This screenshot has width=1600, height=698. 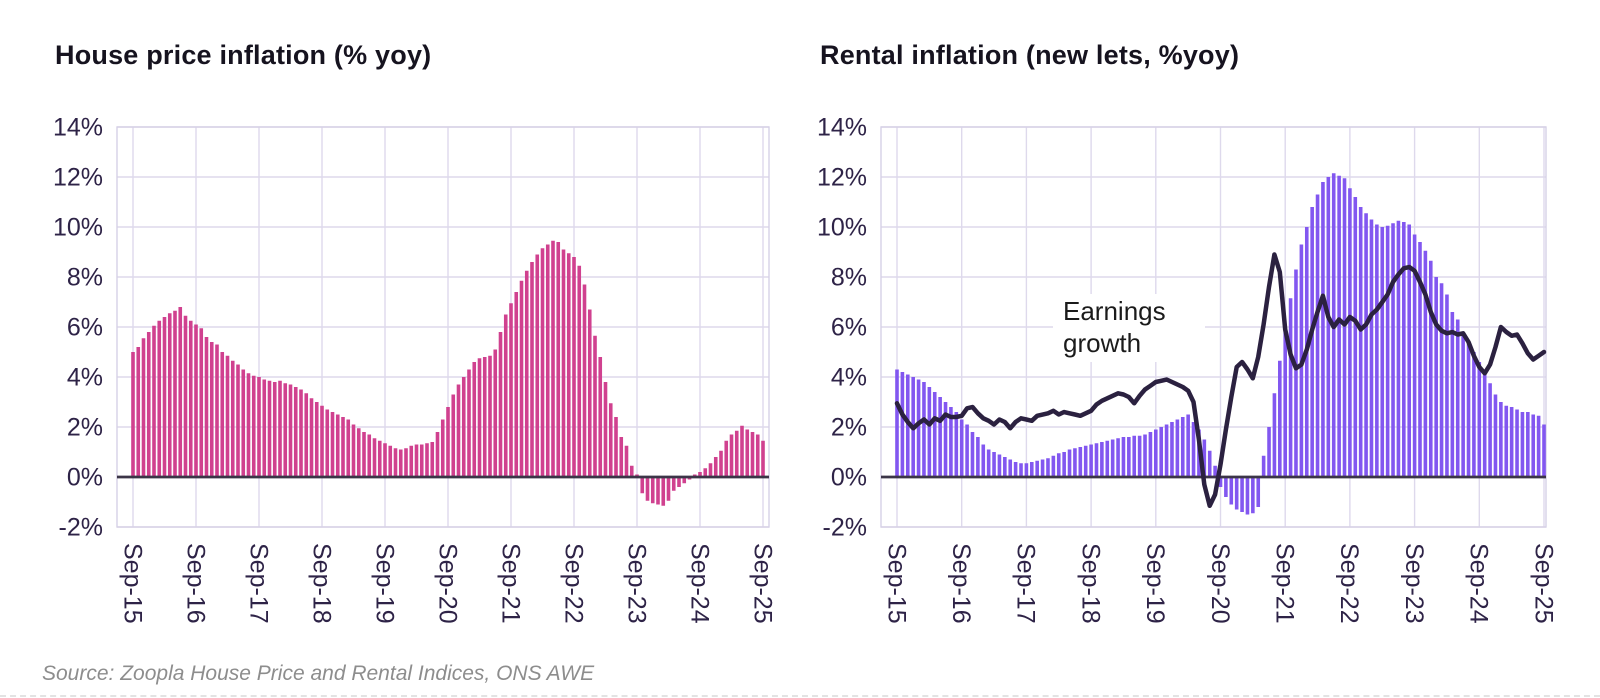 I want to click on y-tick-label: 14%, so click(x=78, y=128).